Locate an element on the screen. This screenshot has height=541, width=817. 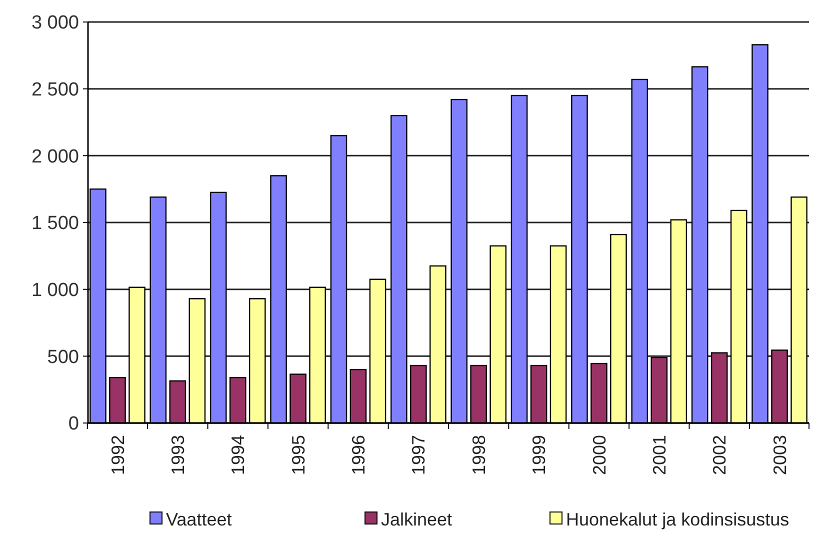
x-tick-label: 1997 is located at coordinates (418, 455).